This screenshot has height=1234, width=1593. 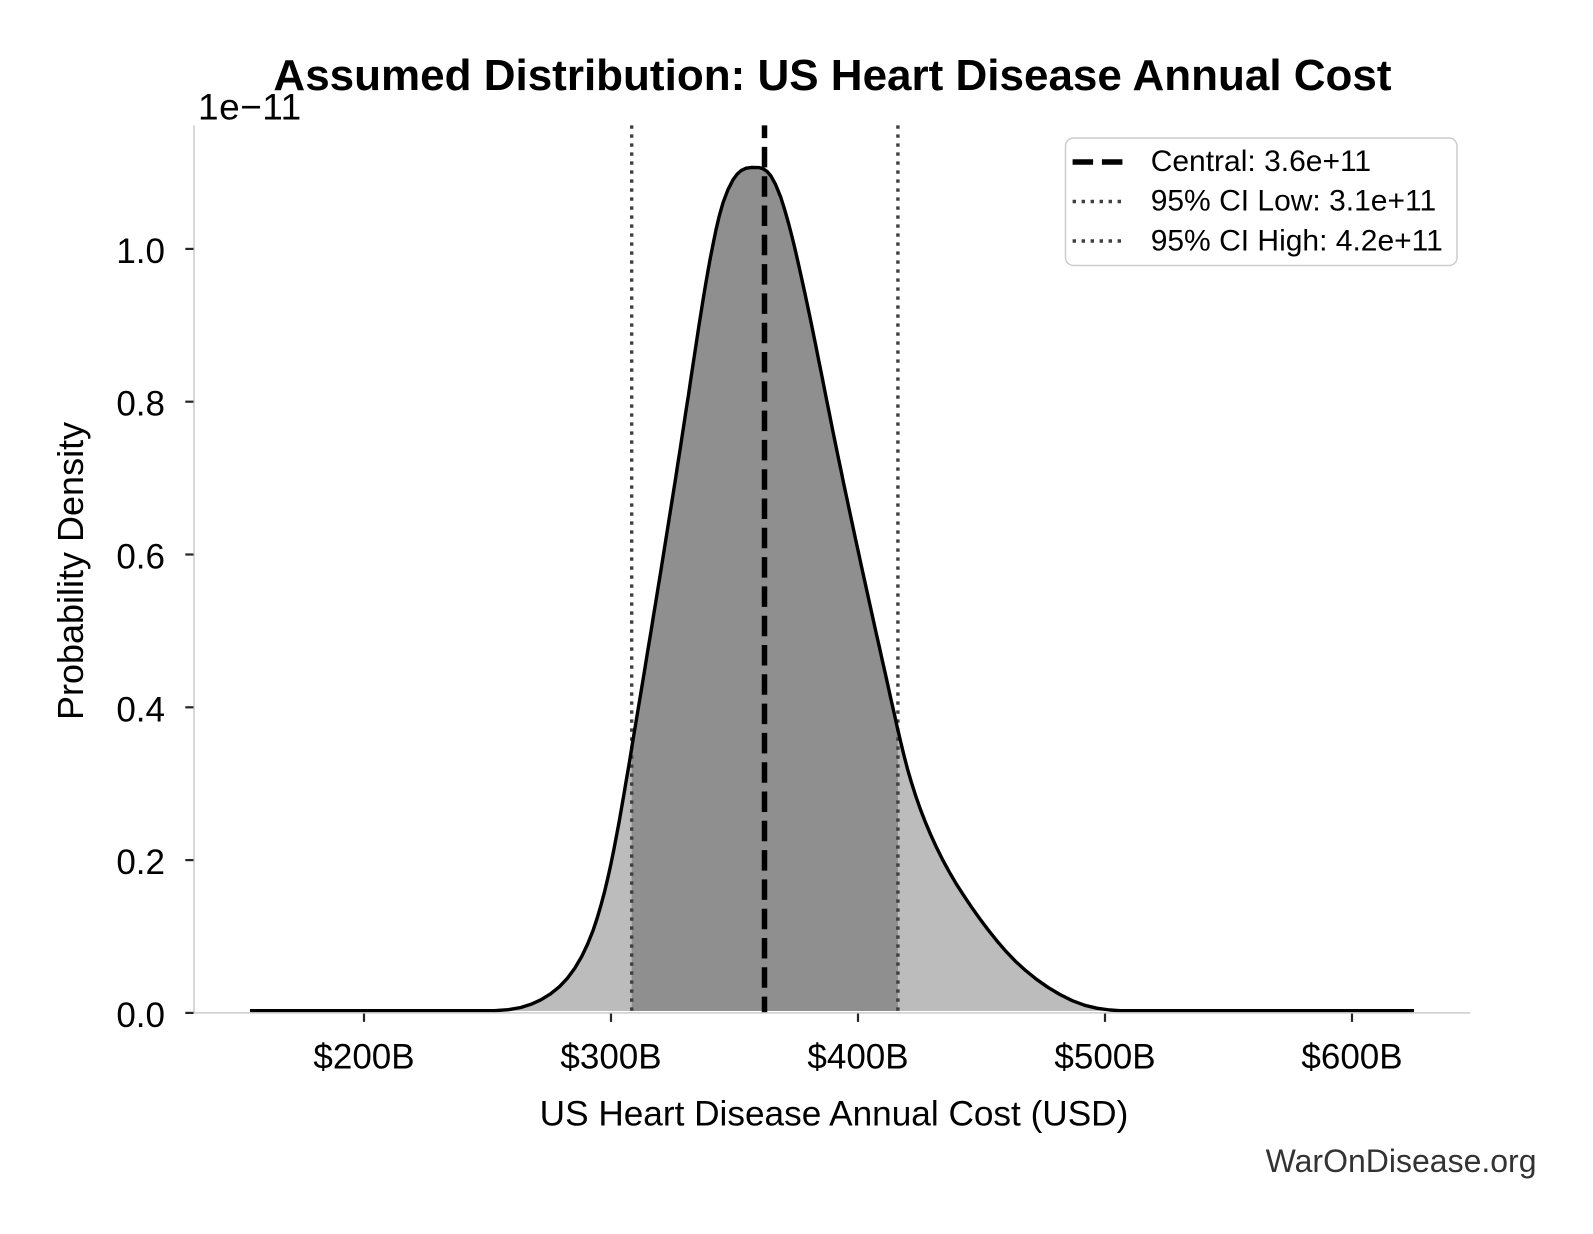 I want to click on svg-text: Central: 3.6e+11, so click(x=1261, y=161).